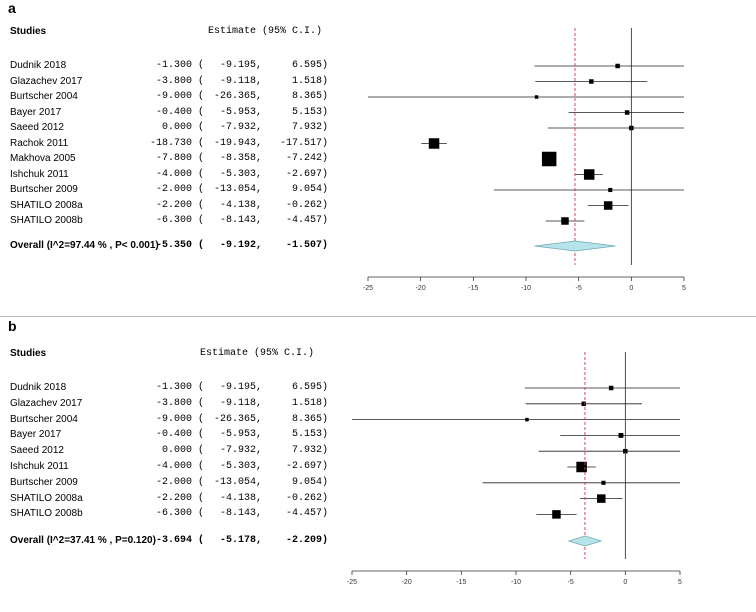  Describe the element at coordinates (473, 288) in the screenshot. I see `x-tick-label: -15` at that location.